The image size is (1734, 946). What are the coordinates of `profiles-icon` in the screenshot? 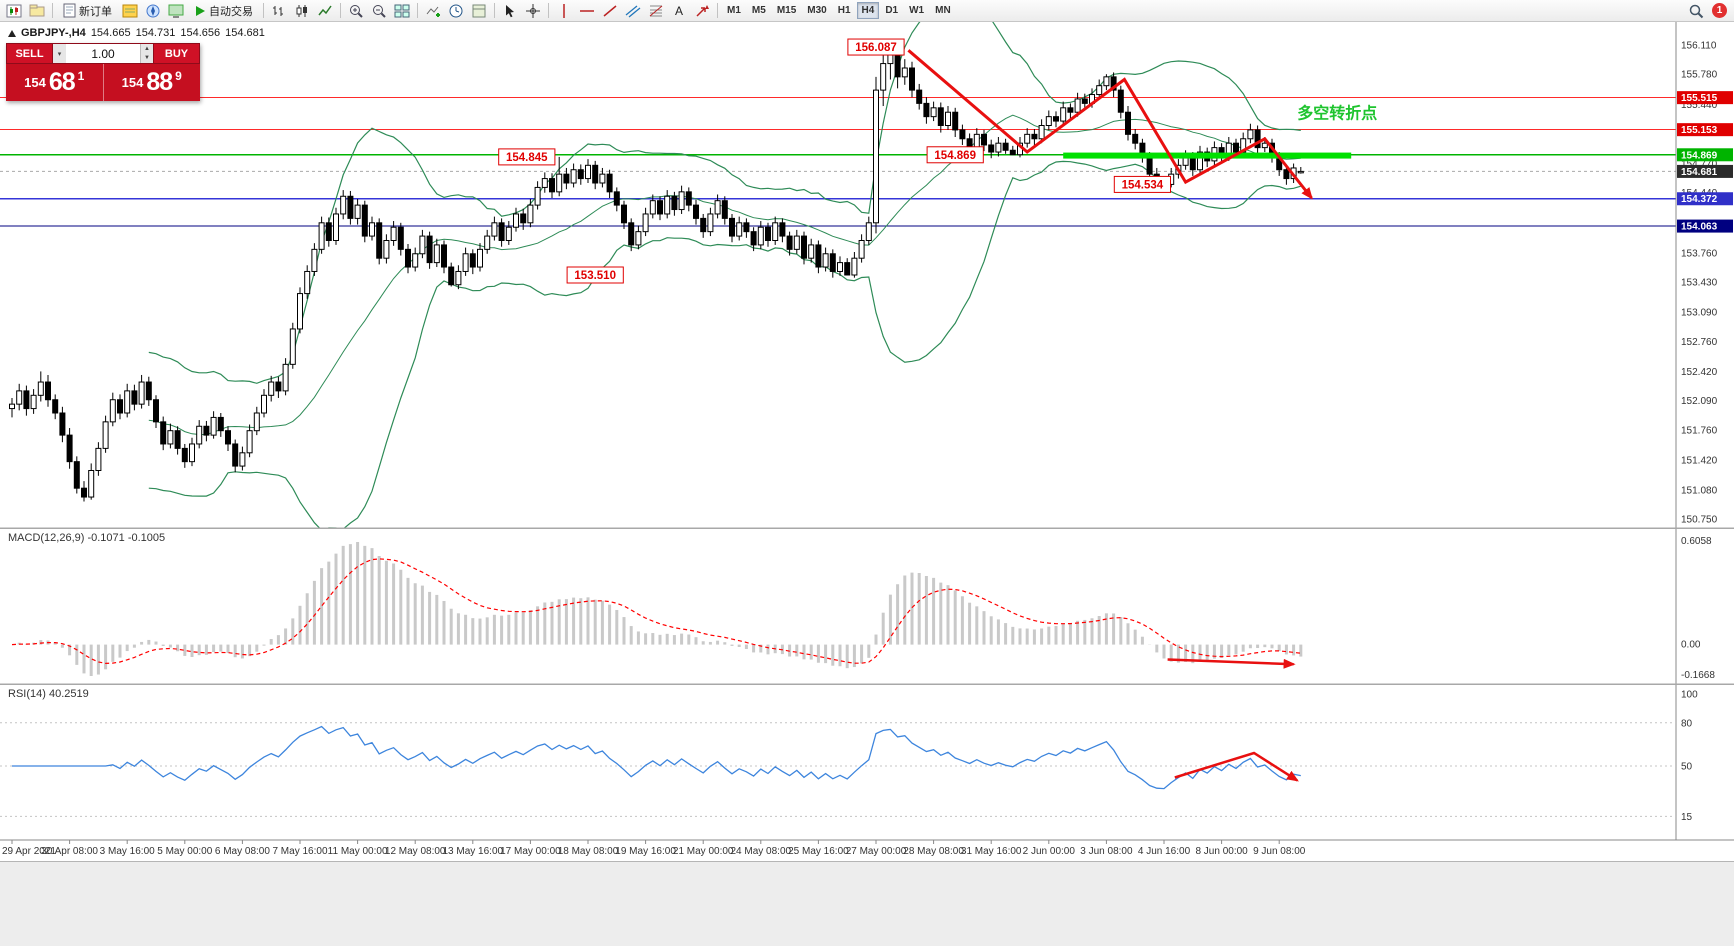 It's located at (37, 10).